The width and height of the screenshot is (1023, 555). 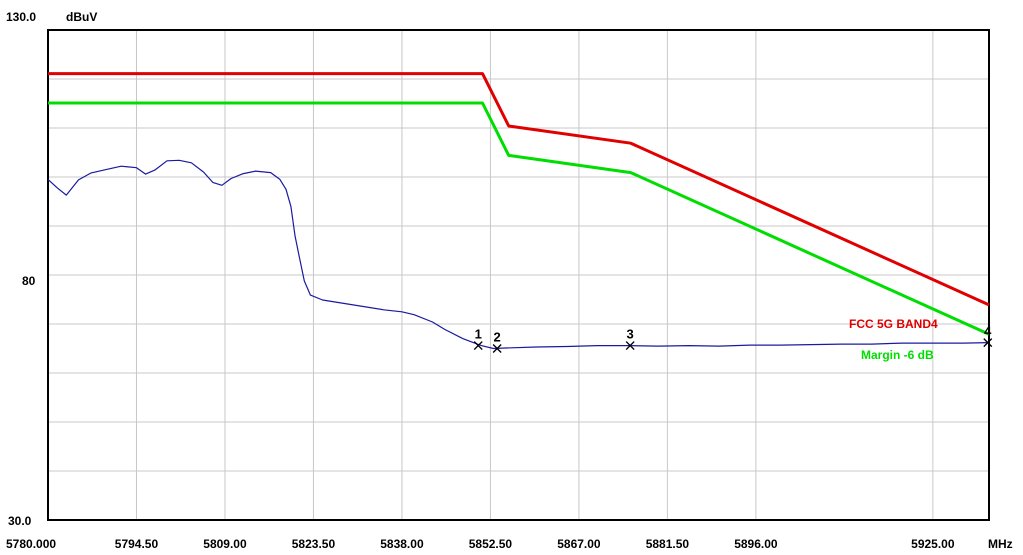 I want to click on marker-label: 3, so click(x=630, y=334).